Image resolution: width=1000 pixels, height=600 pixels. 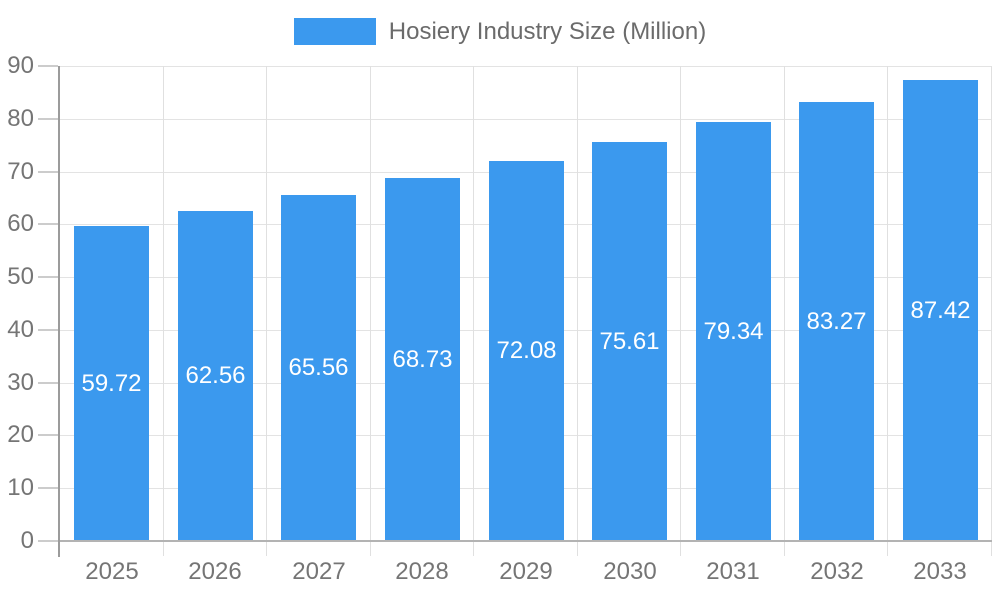 I want to click on legend-item: Hosiery Industry Size (Million), so click(x=500, y=31).